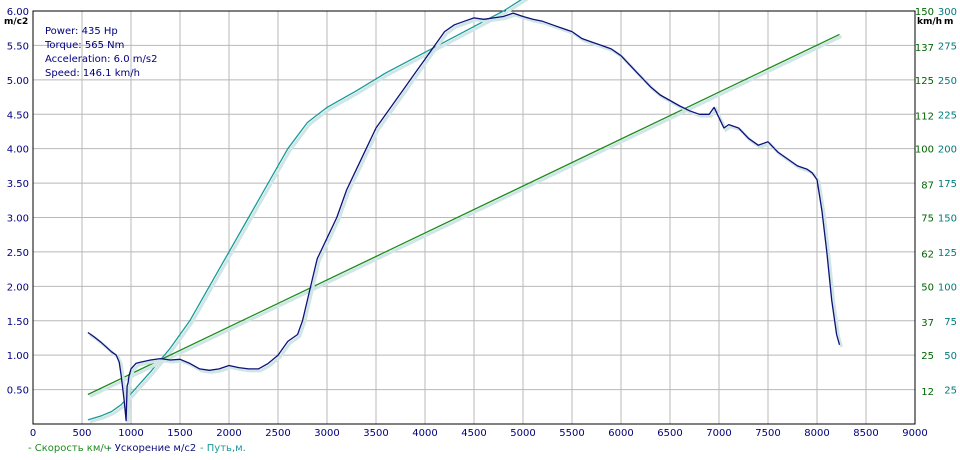 This screenshot has height=460, width=960. Describe the element at coordinates (927, 356) in the screenshot. I see `right-speed-tick-label: 25` at that location.